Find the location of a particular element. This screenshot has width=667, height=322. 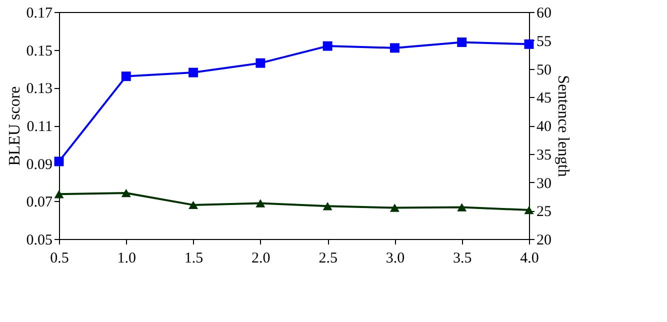

x-tick-label: 0.5 is located at coordinates (59, 258).